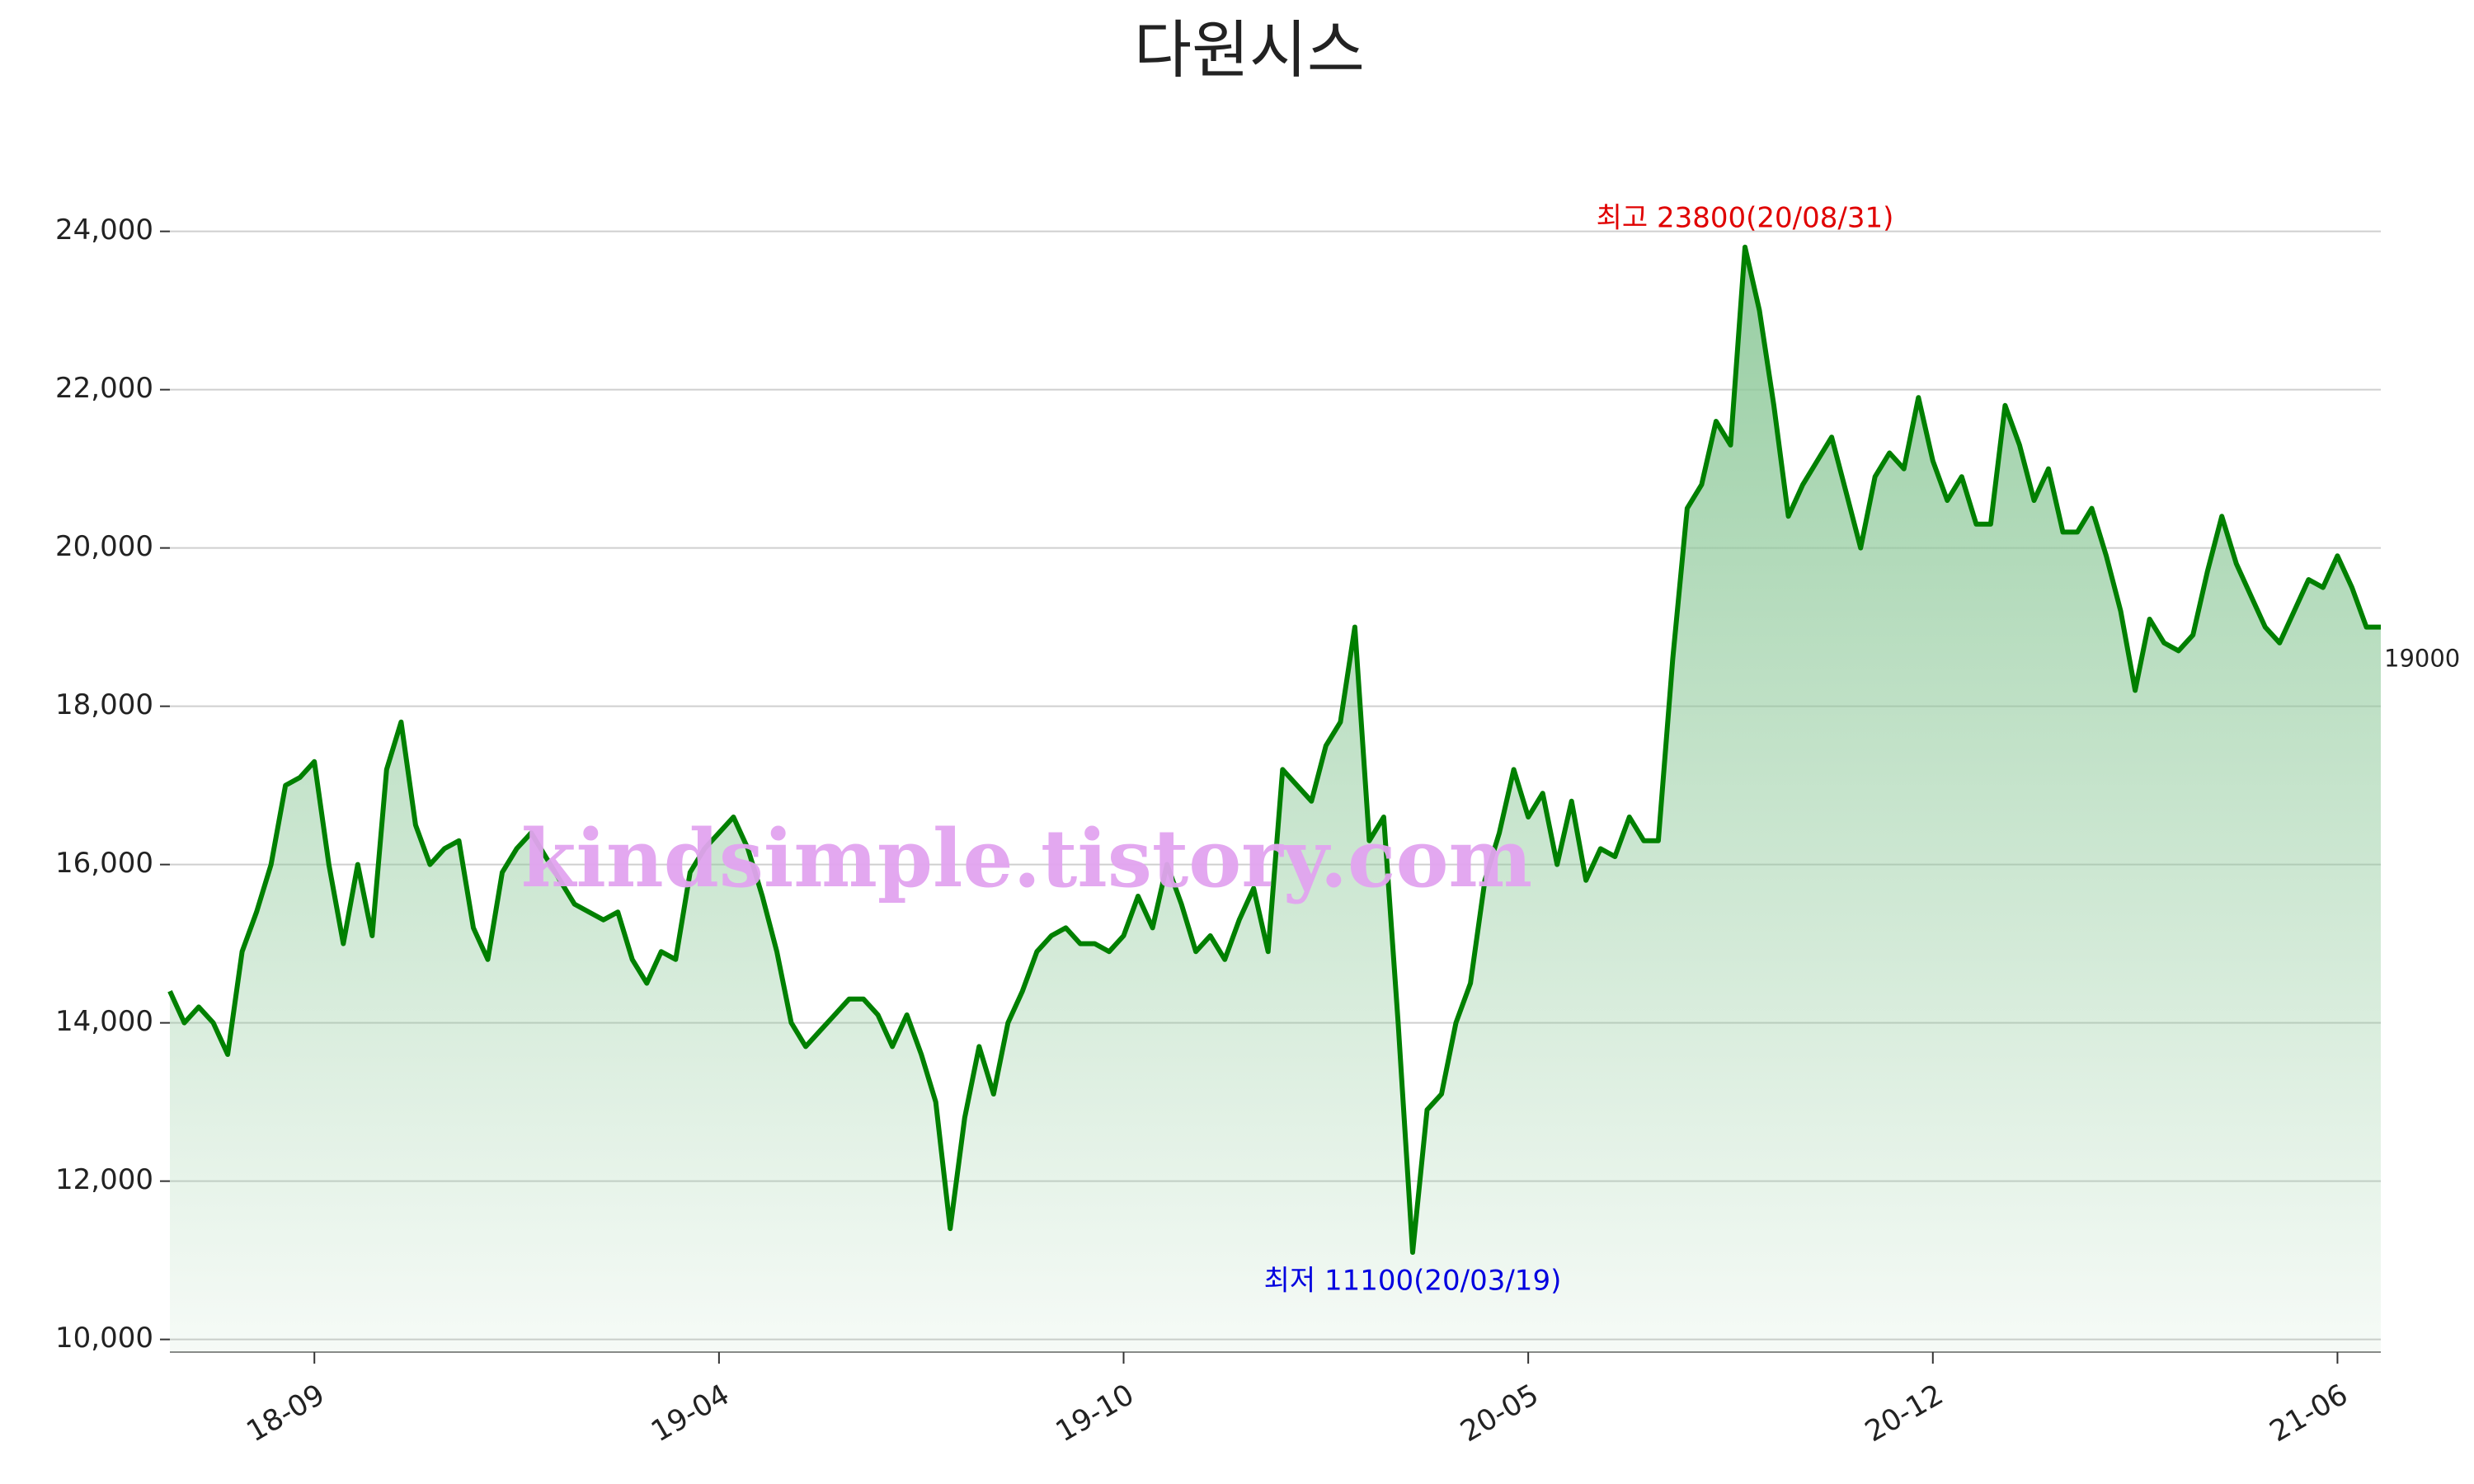 The width and height of the screenshot is (2474, 1484). Describe the element at coordinates (104, 863) in the screenshot. I see `y-tick-label: 16,000` at that location.